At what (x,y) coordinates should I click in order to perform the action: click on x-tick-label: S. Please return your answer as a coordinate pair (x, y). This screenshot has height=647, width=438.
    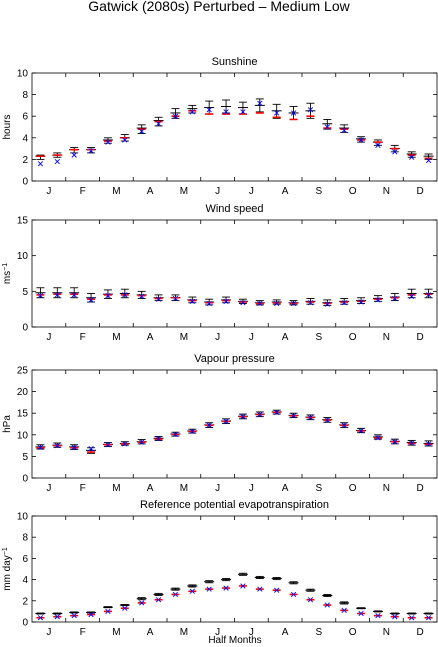
    Looking at the image, I should click on (319, 488).